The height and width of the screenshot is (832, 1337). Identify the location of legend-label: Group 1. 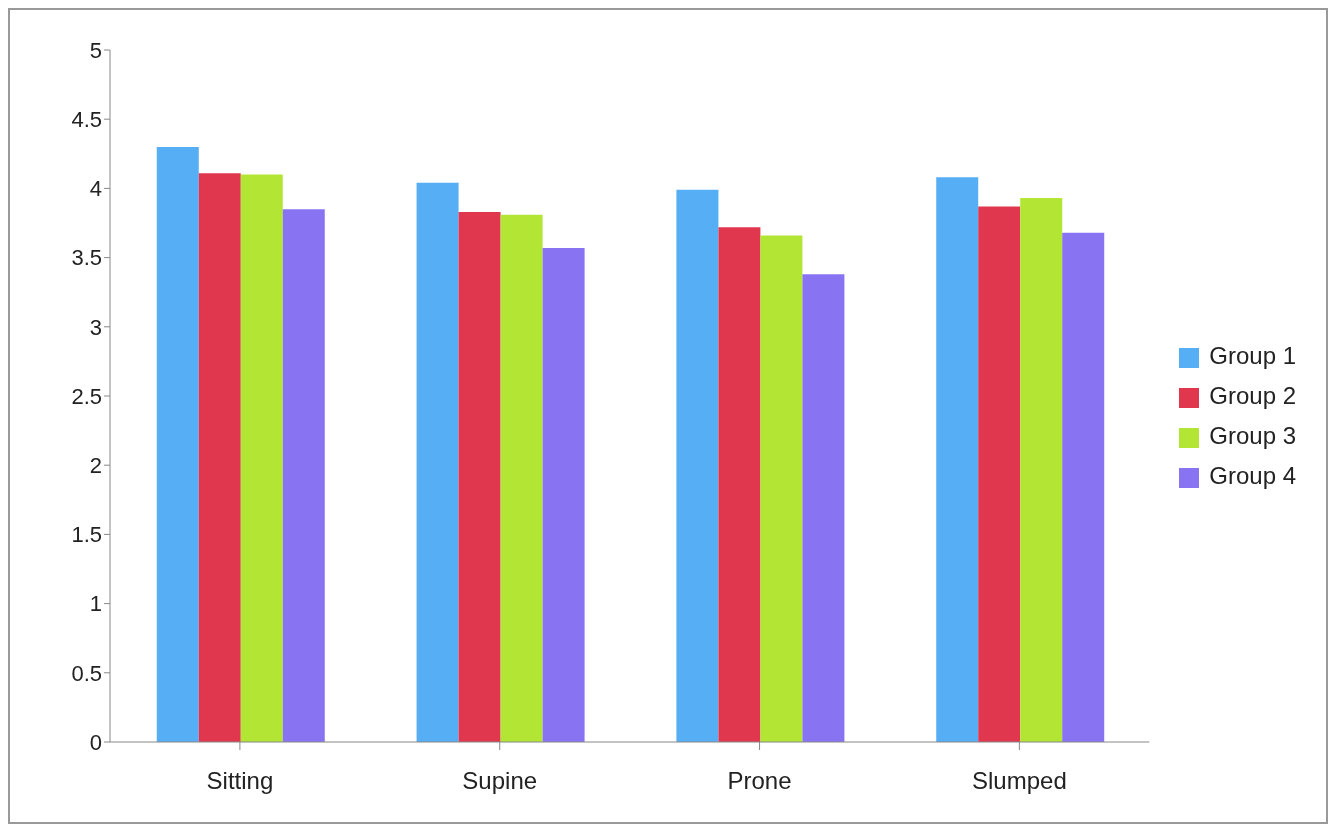
(1252, 355).